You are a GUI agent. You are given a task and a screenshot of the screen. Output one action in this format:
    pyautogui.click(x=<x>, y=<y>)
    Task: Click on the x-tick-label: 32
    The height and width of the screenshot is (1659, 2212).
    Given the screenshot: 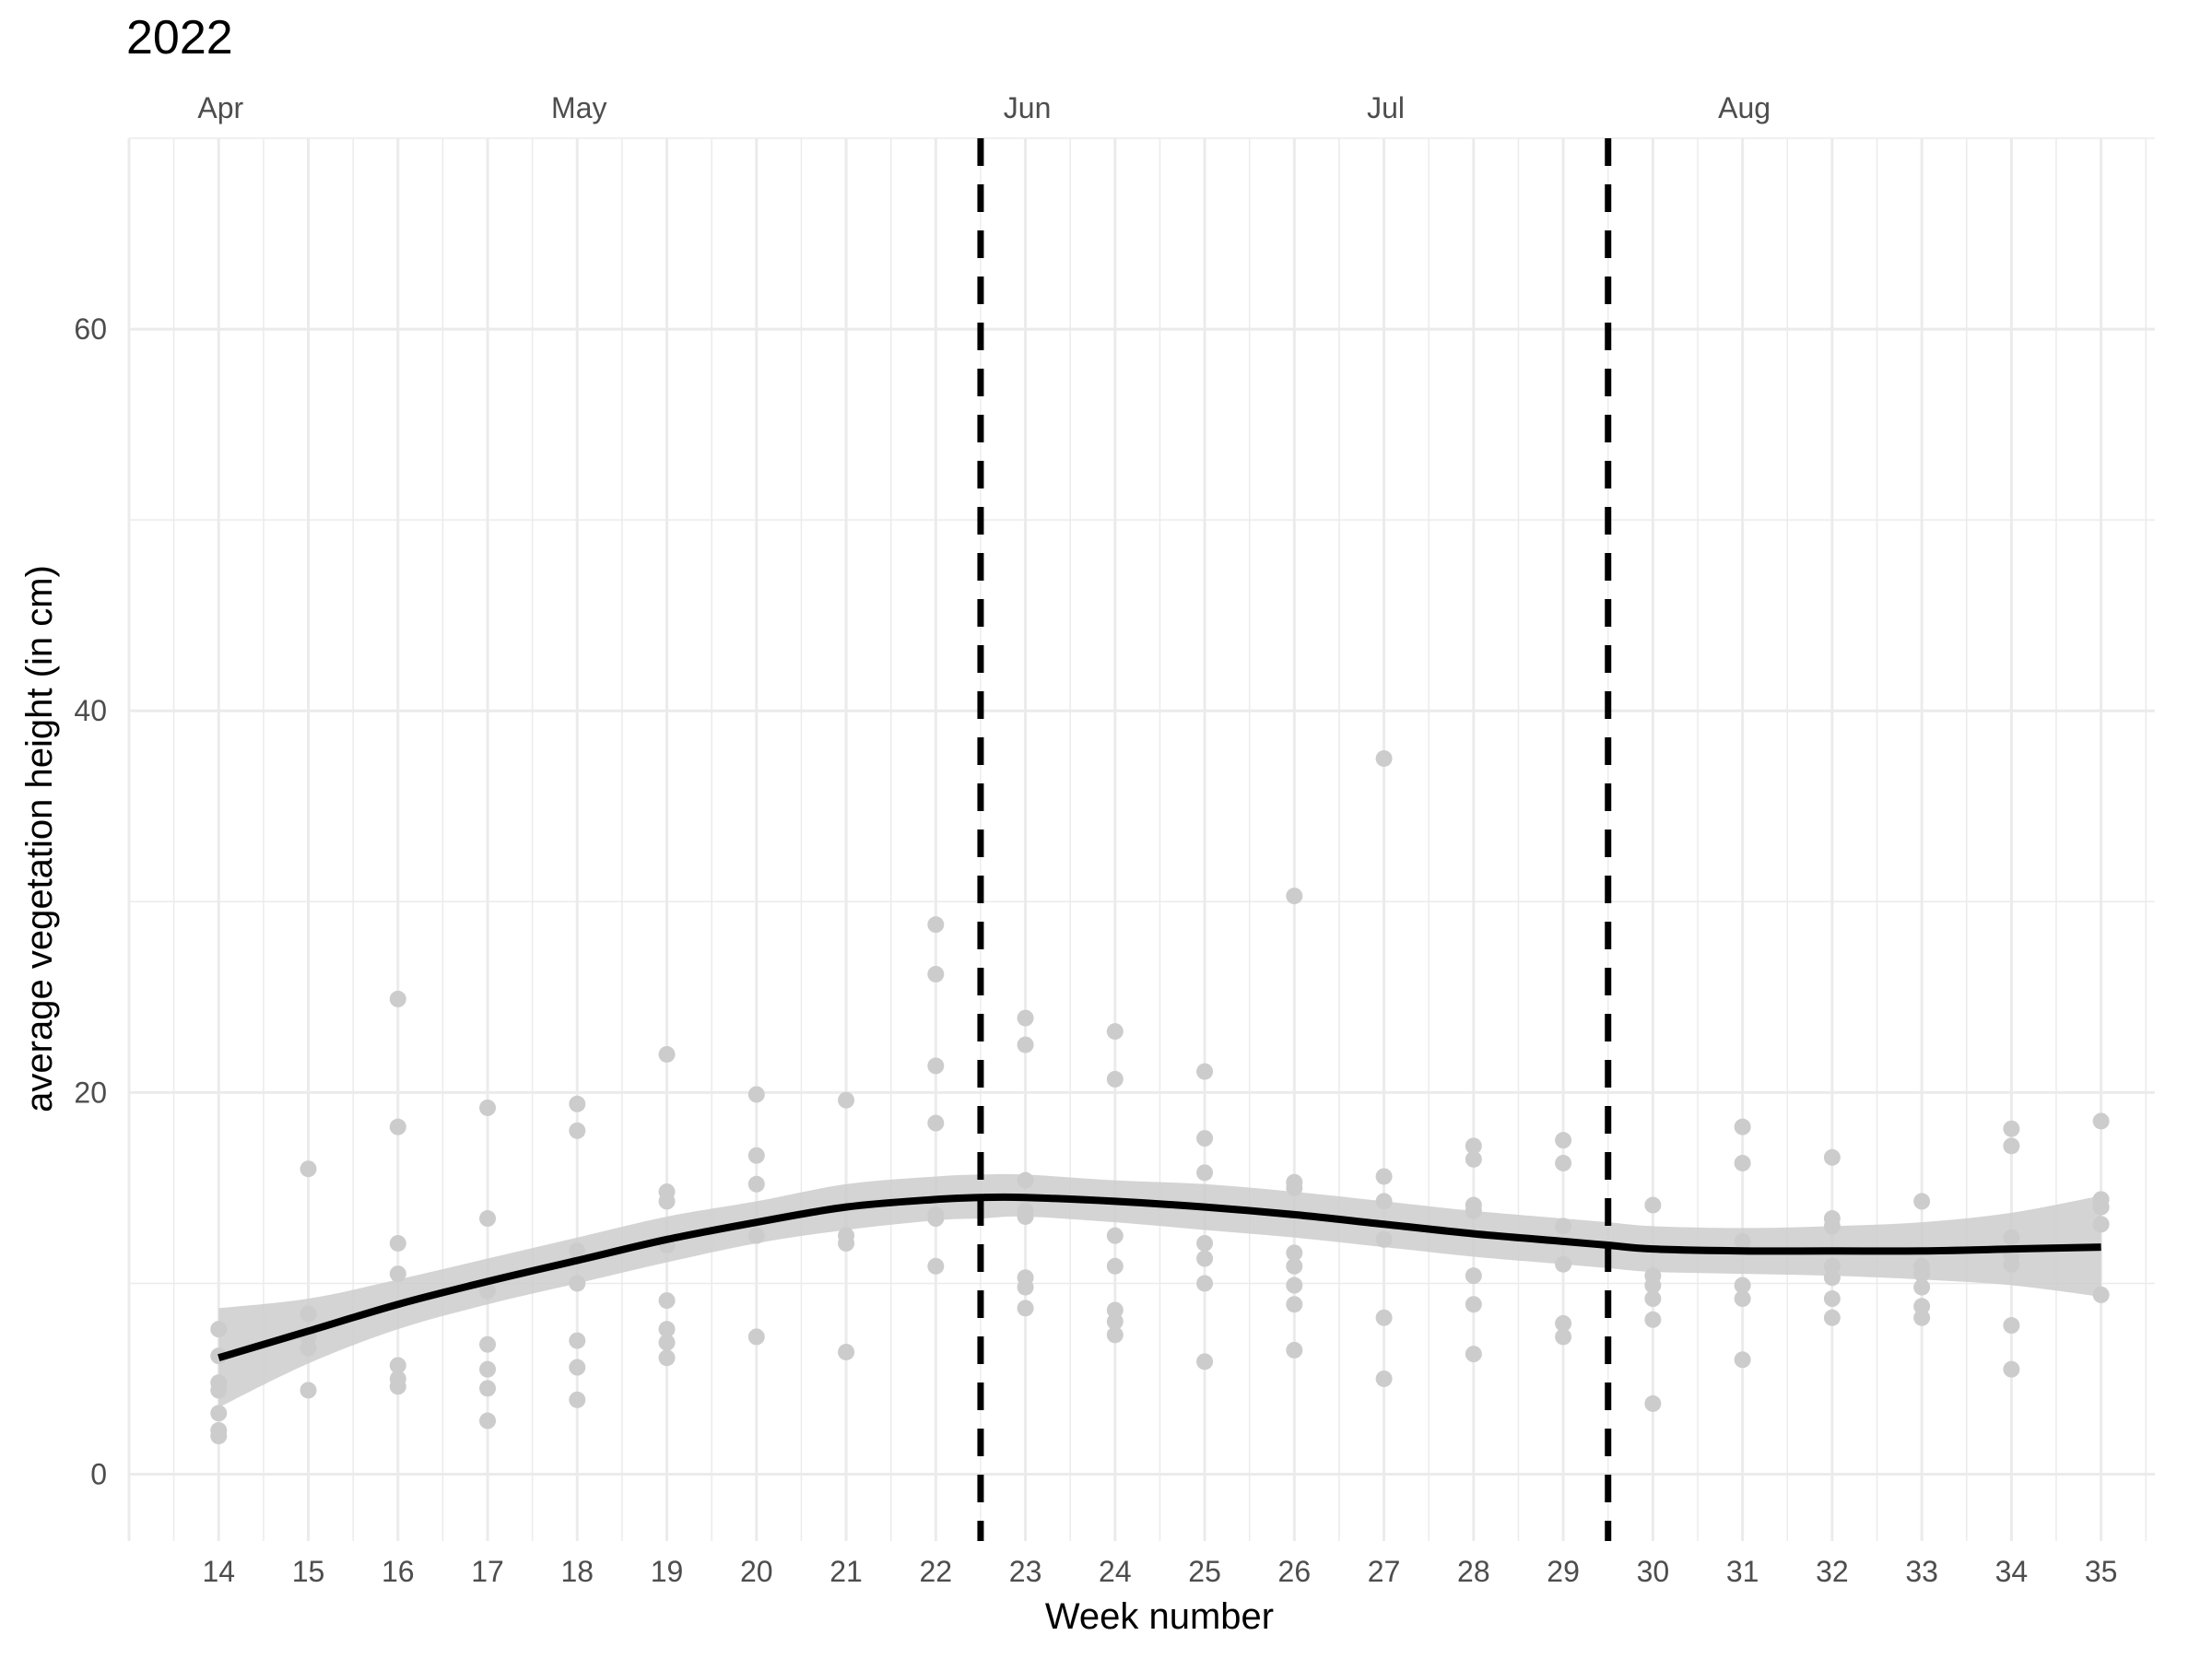 What is the action you would take?
    pyautogui.click(x=1832, y=1571)
    